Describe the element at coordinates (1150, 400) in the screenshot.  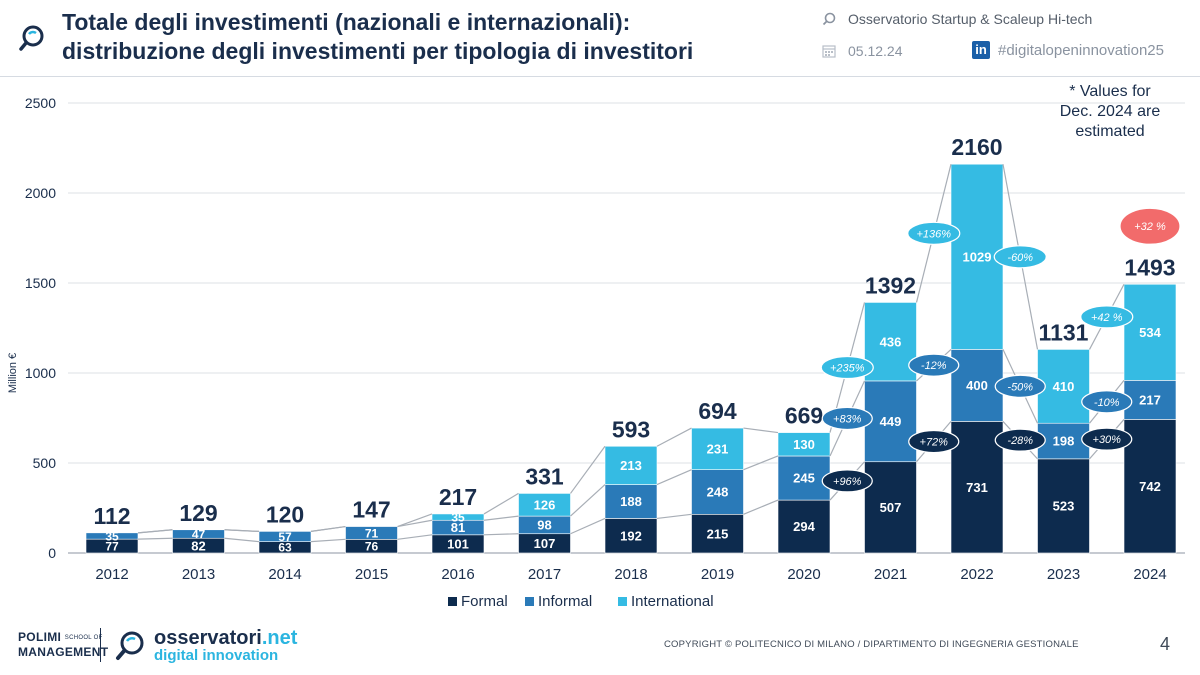
I see `label-informal-2024: 217` at that location.